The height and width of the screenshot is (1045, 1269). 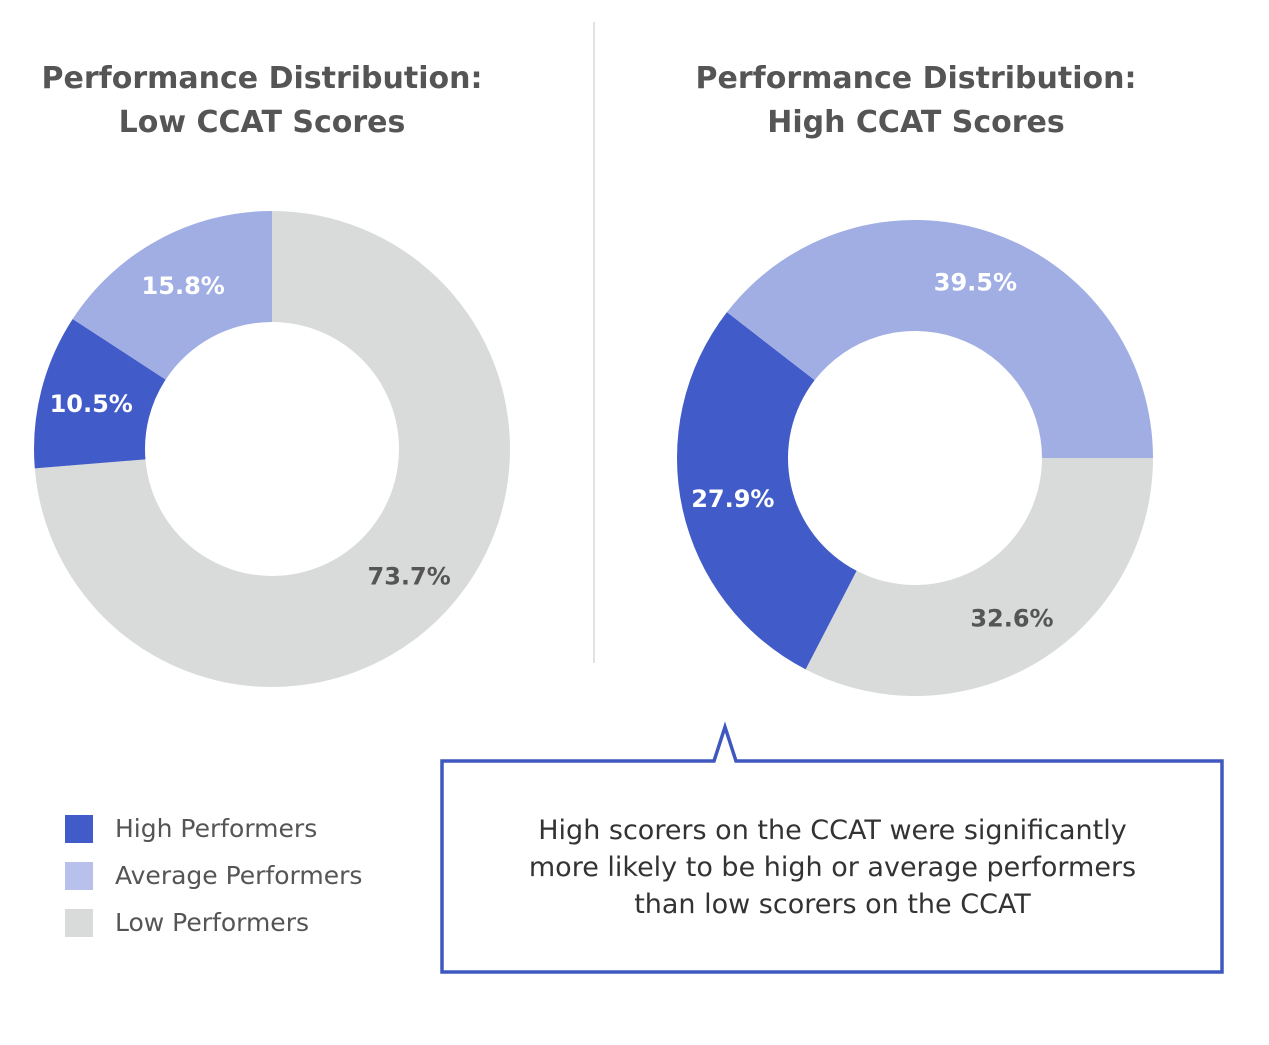 I want to click on title-line: Low CCAT Scores, so click(x=262, y=122).